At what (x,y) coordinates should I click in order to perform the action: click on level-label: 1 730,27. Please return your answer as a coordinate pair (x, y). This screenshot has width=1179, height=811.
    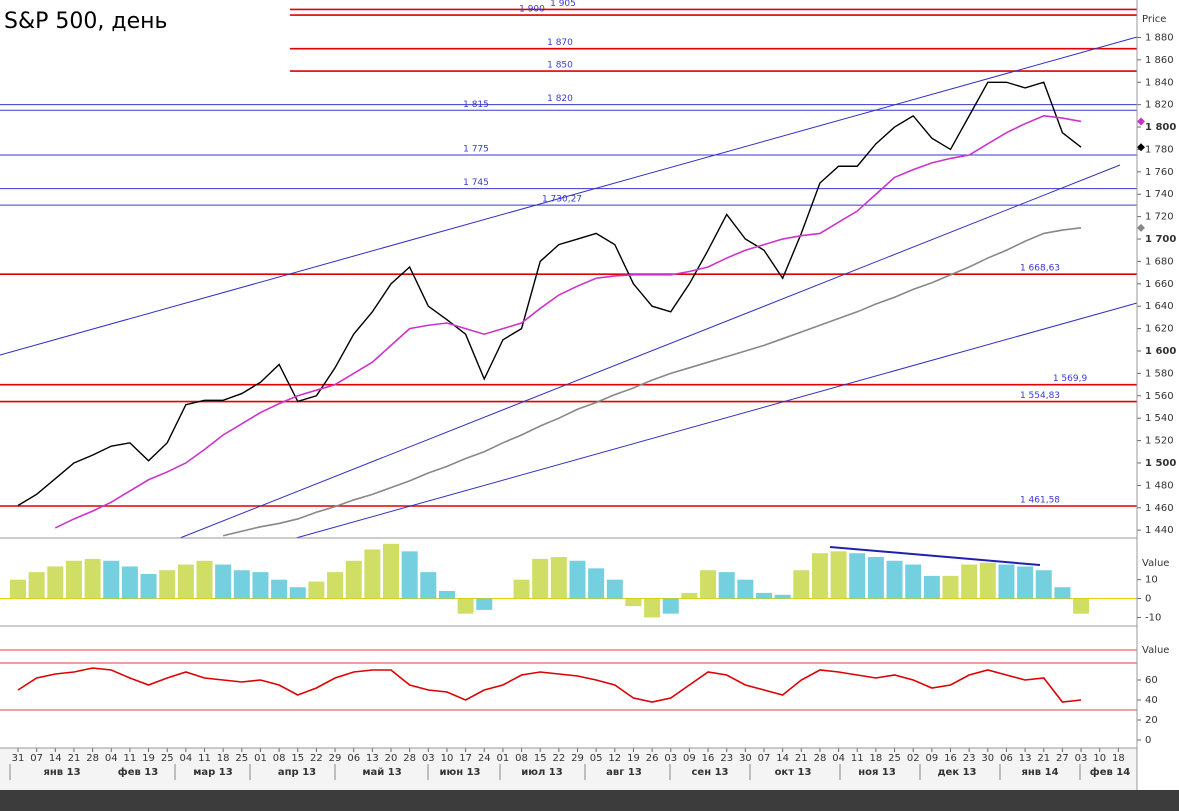
    Looking at the image, I should click on (562, 200).